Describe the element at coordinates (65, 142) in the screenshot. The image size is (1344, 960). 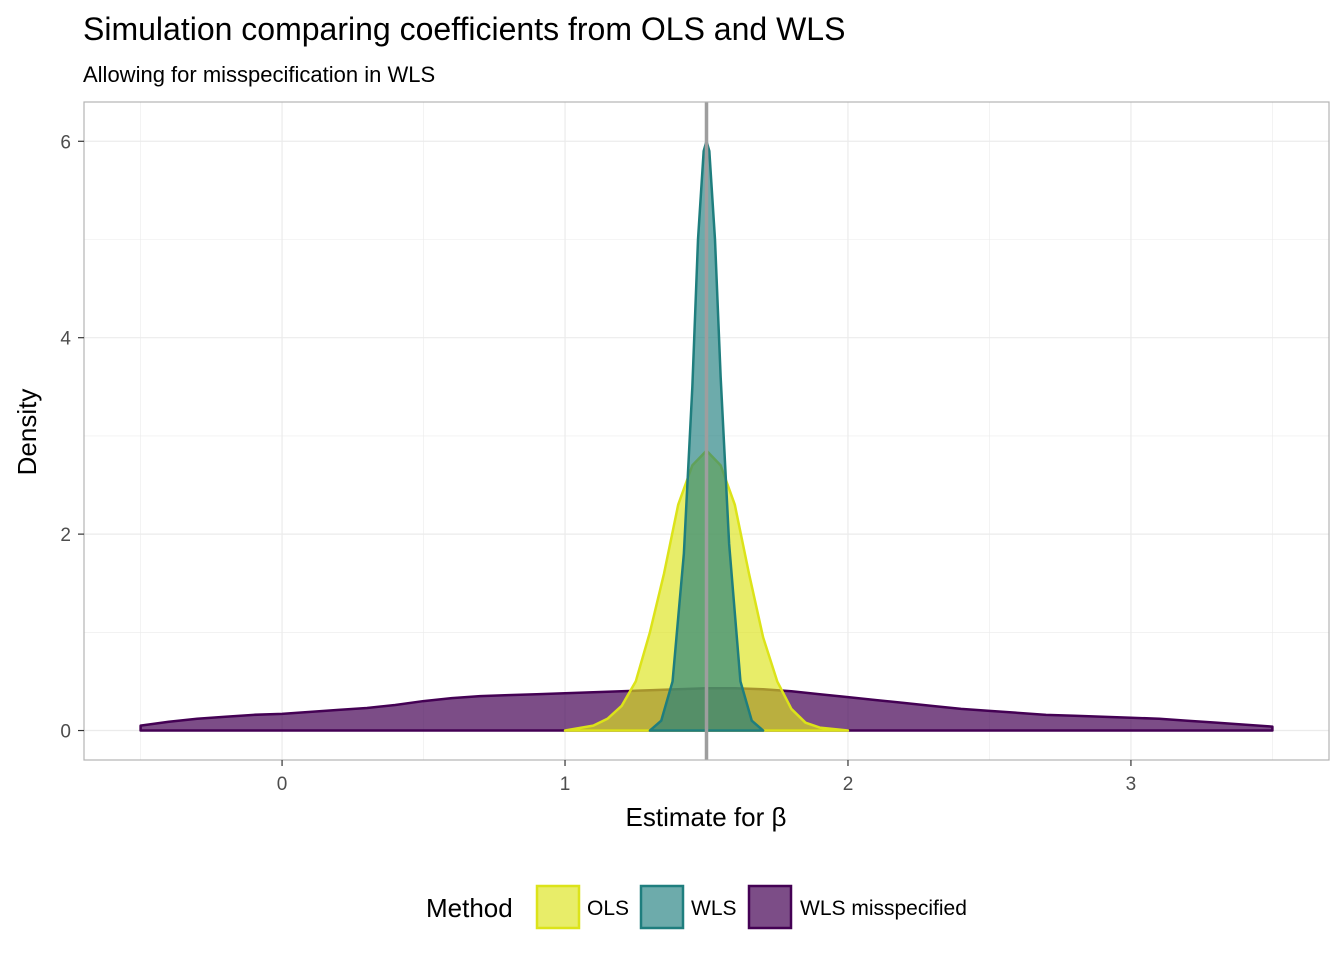
I see `y-tick-label: 6` at that location.